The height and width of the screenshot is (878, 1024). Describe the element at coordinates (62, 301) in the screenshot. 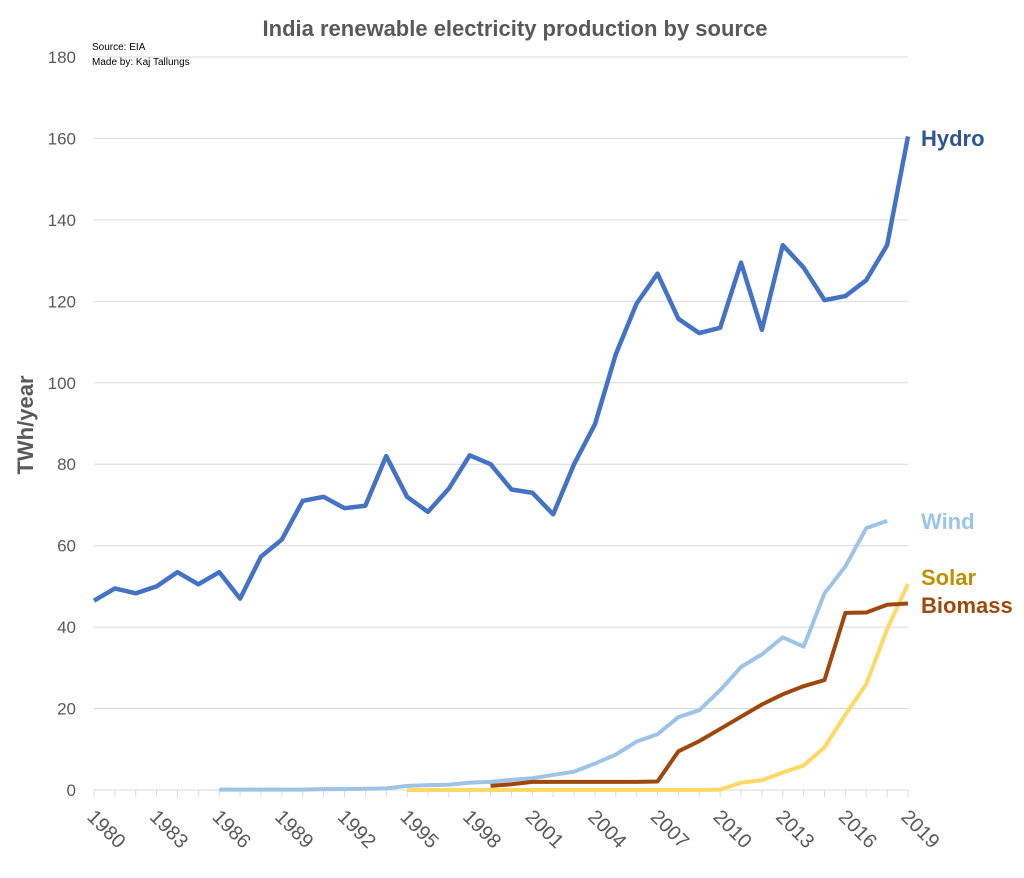

I see `y-tick-label: 120` at that location.